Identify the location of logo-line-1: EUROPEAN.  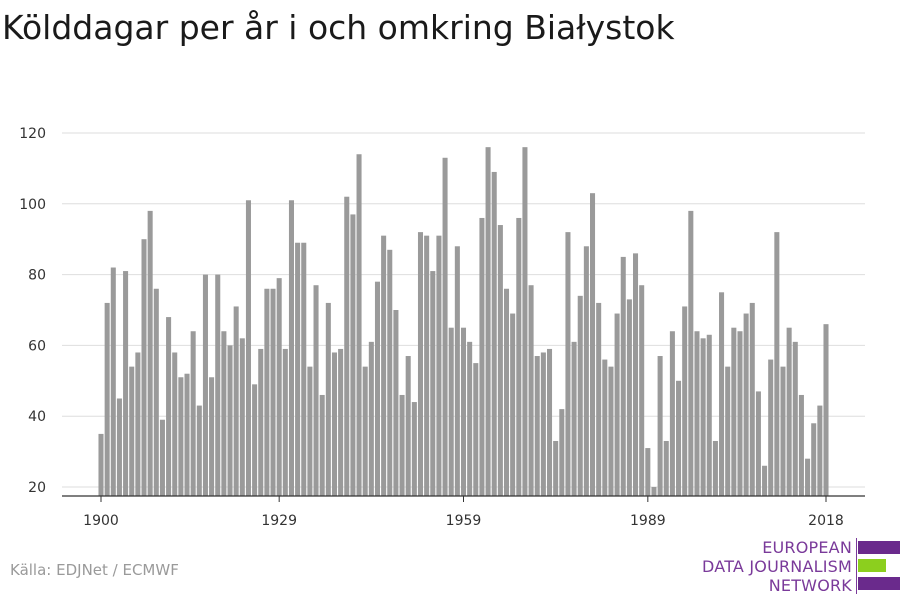
(807, 547).